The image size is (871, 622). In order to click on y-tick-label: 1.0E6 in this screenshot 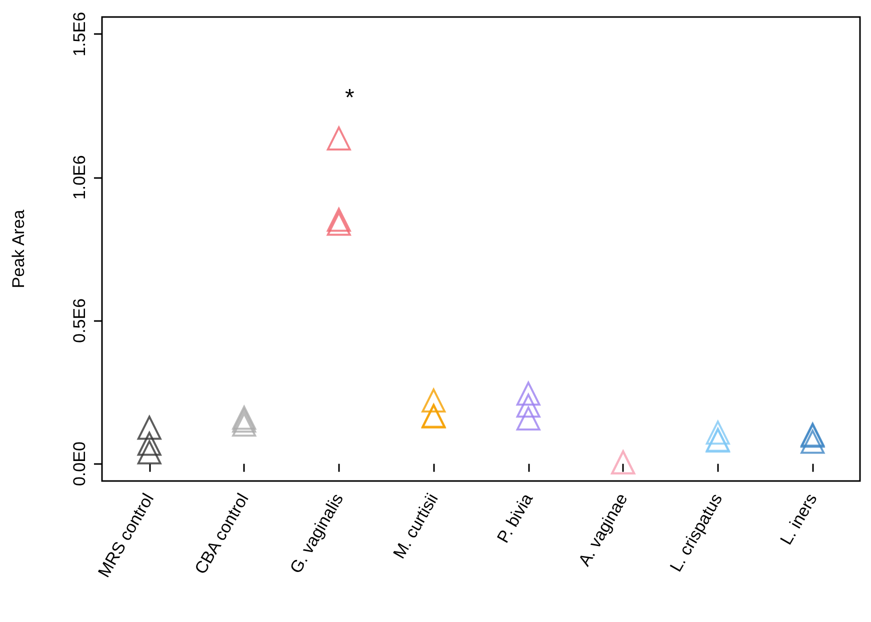, I will do `click(79, 177)`.